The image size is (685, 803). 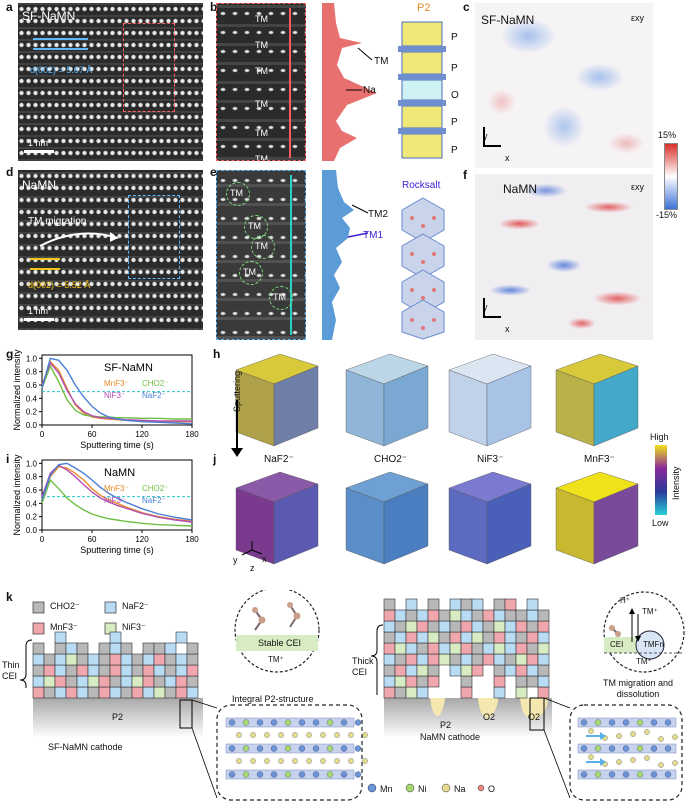 I want to click on colorbar-max: 15%, so click(x=667, y=135).